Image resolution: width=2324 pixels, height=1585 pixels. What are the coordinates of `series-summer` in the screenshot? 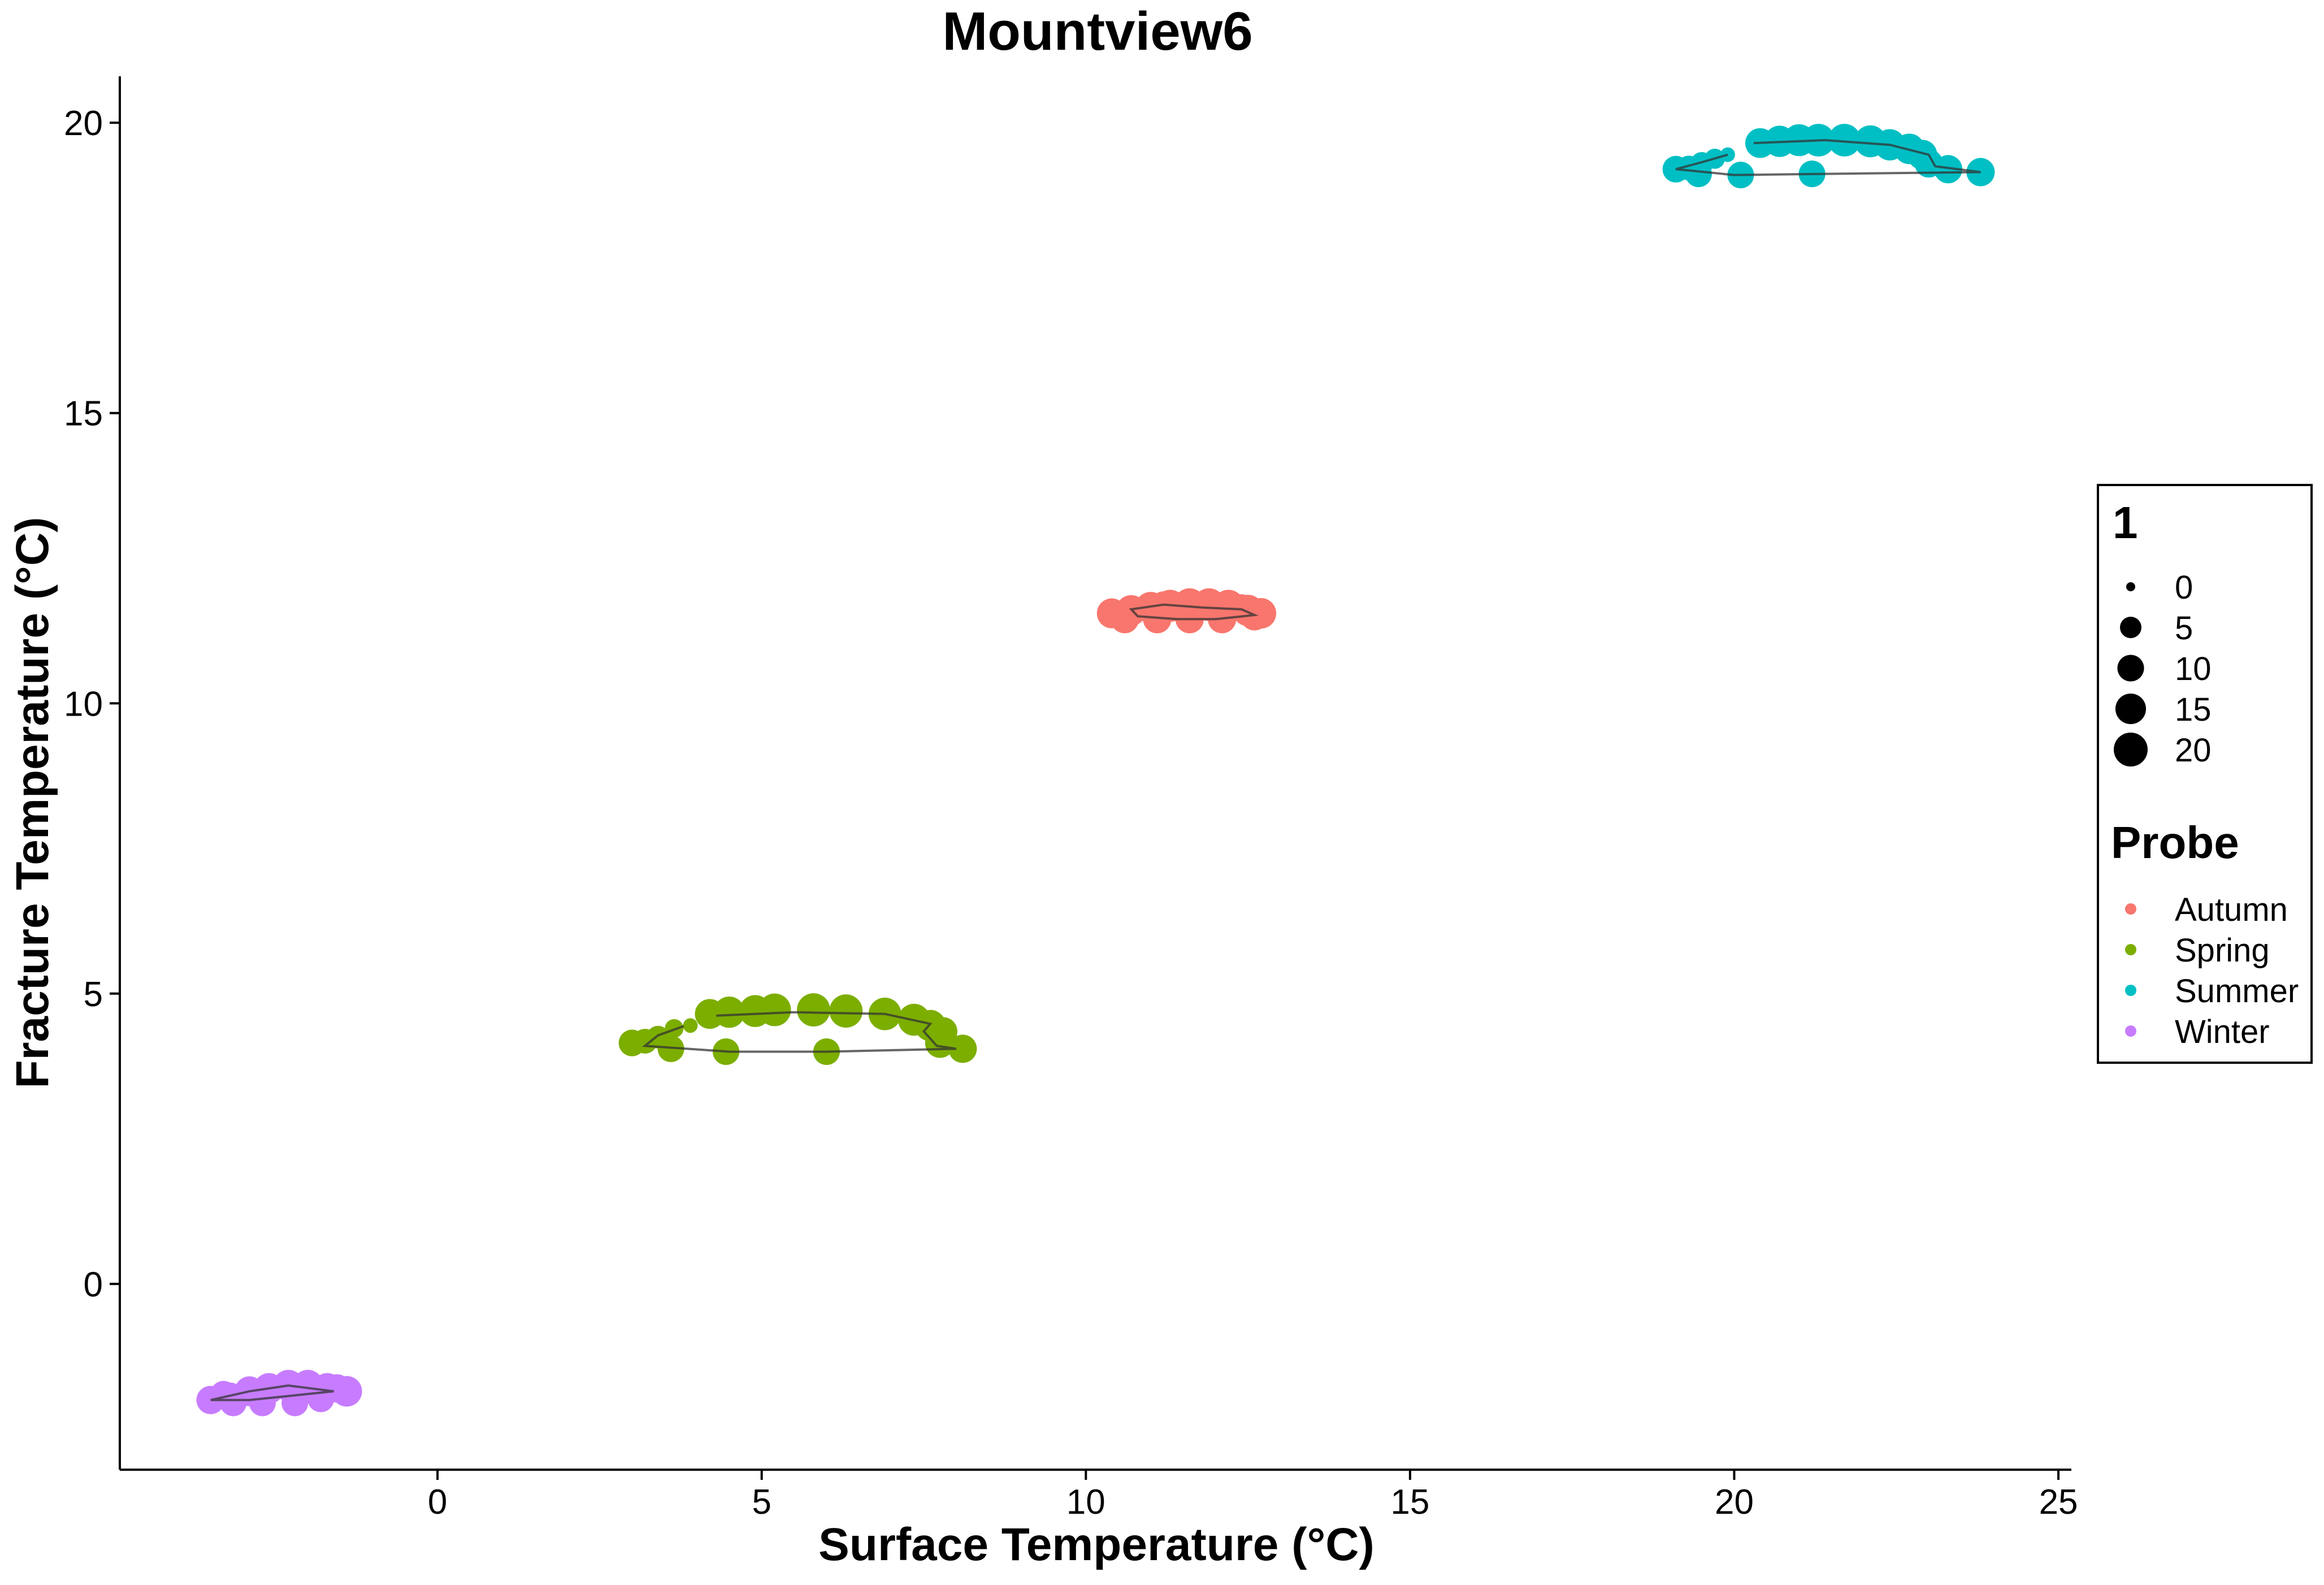 It's located at (1828, 156).